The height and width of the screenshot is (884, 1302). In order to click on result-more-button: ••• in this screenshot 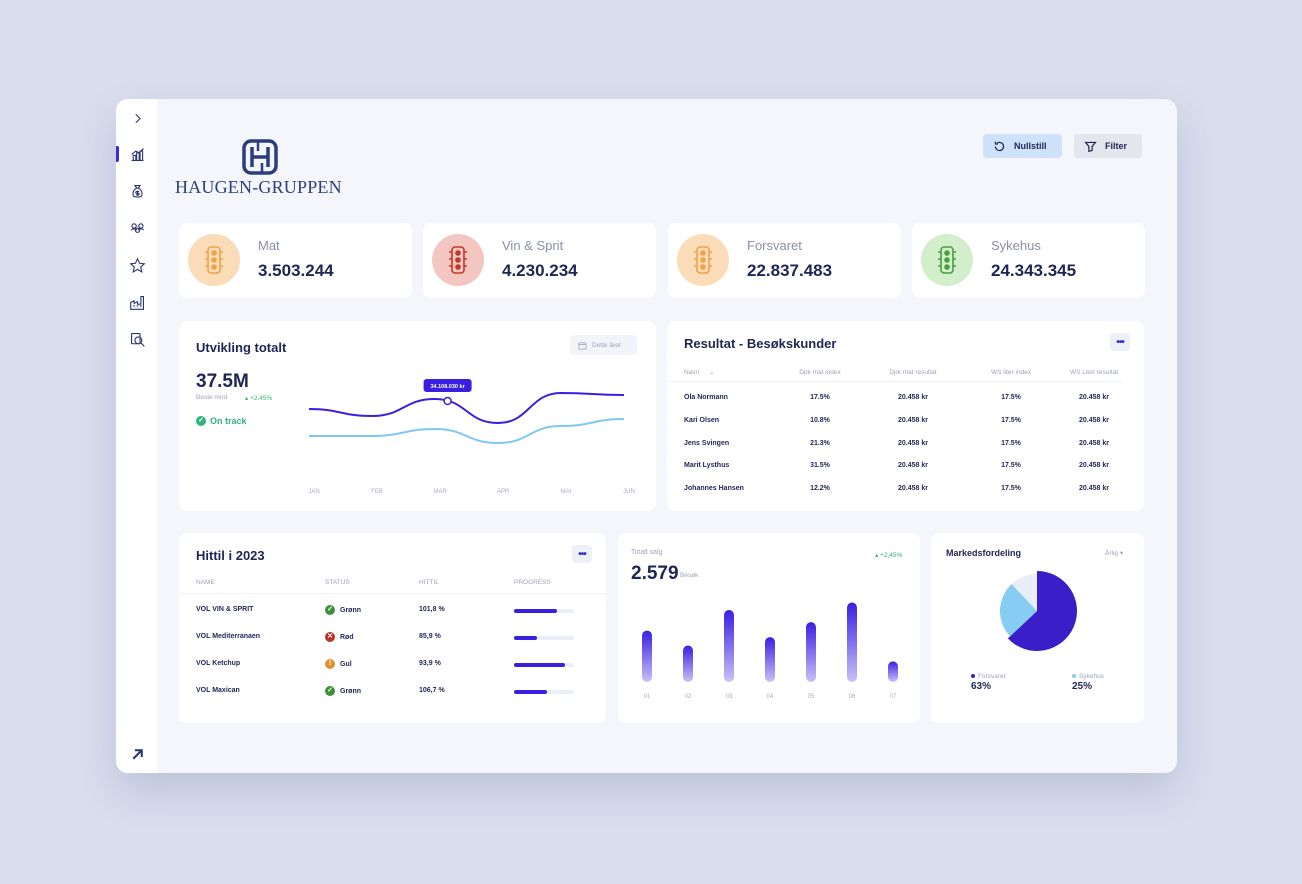, I will do `click(1120, 342)`.